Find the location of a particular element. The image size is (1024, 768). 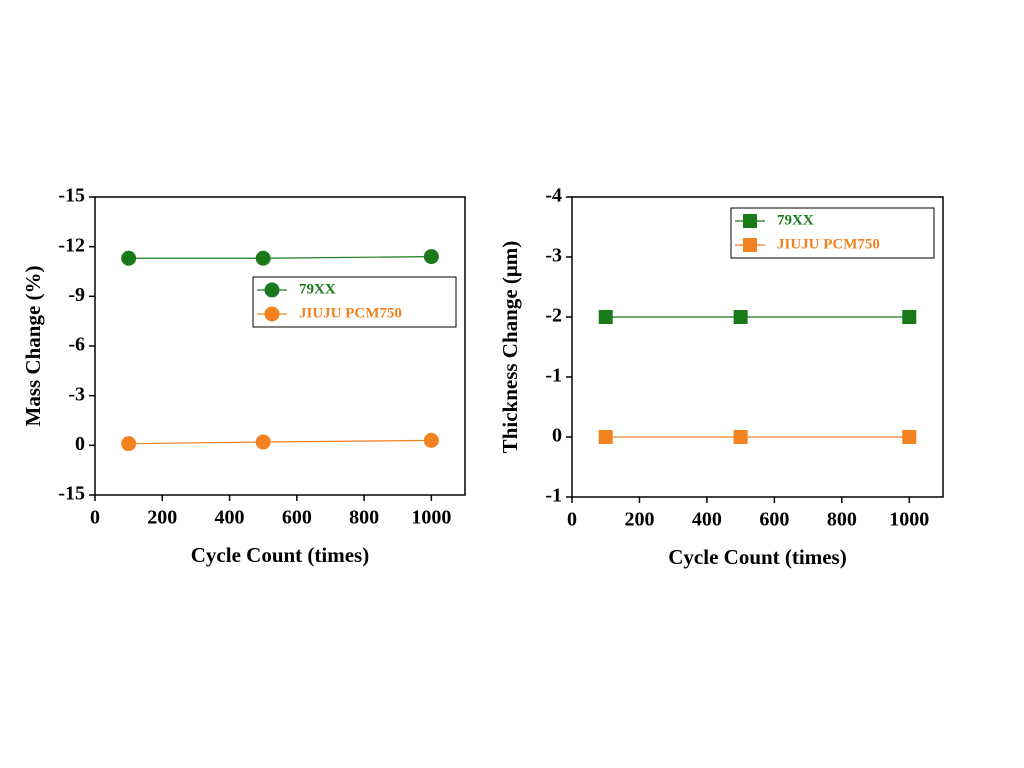

y-tick-label: -9 is located at coordinates (76, 295).